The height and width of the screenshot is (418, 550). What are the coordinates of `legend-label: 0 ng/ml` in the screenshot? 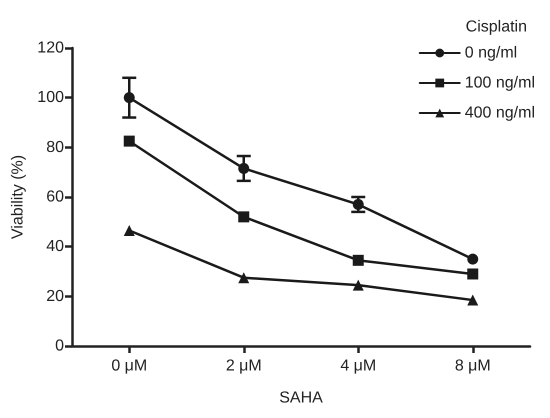 It's located at (491, 53).